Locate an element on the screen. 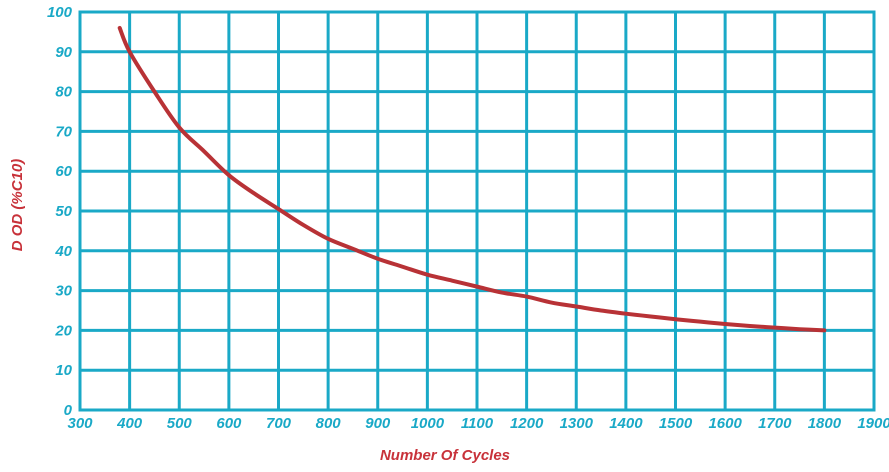 This screenshot has width=889, height=472. x-tick-label: 1100 is located at coordinates (477, 423).